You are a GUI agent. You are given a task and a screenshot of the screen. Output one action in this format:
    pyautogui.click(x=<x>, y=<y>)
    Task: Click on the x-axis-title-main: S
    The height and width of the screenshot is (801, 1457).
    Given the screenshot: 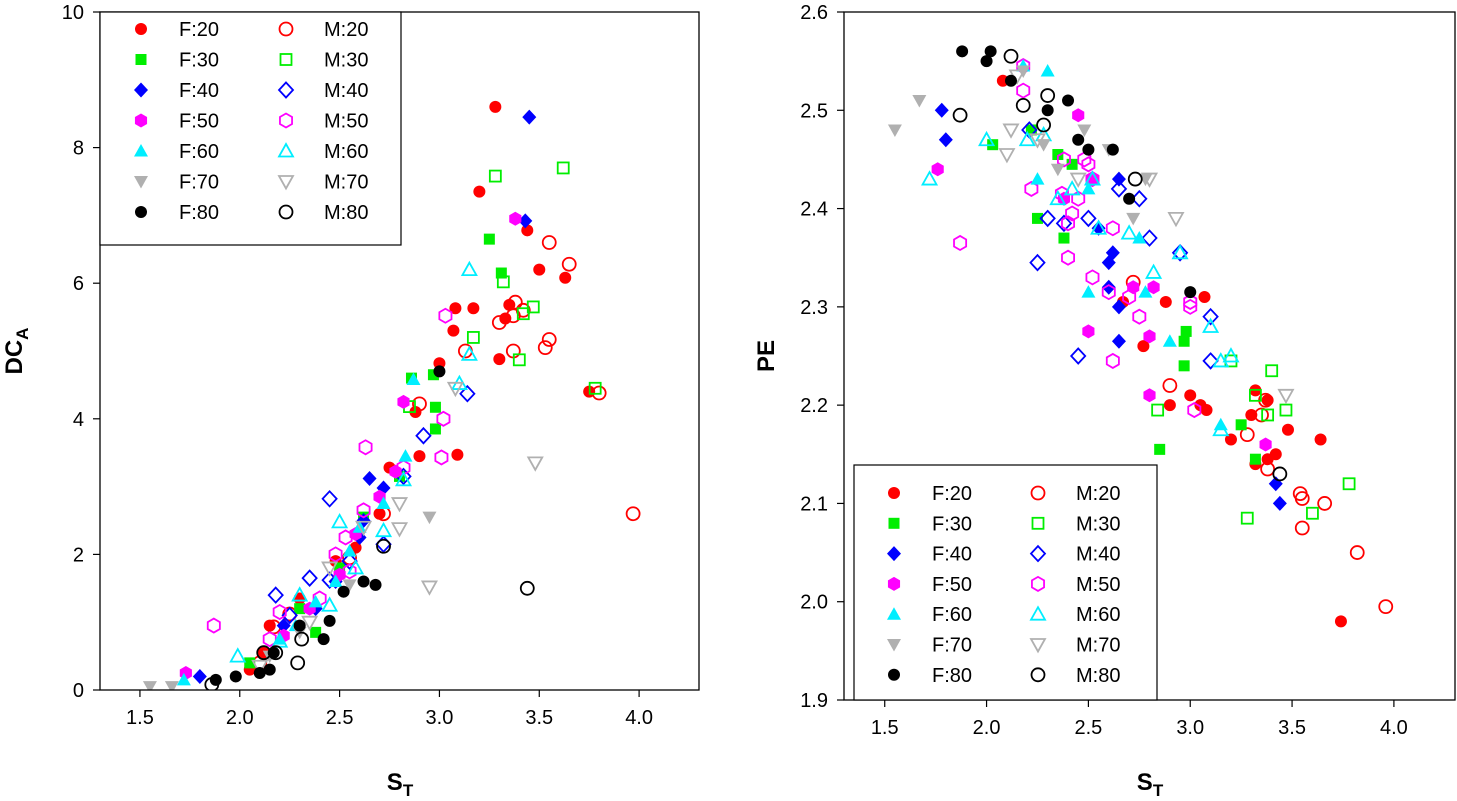 What is the action you would take?
    pyautogui.click(x=1145, y=782)
    